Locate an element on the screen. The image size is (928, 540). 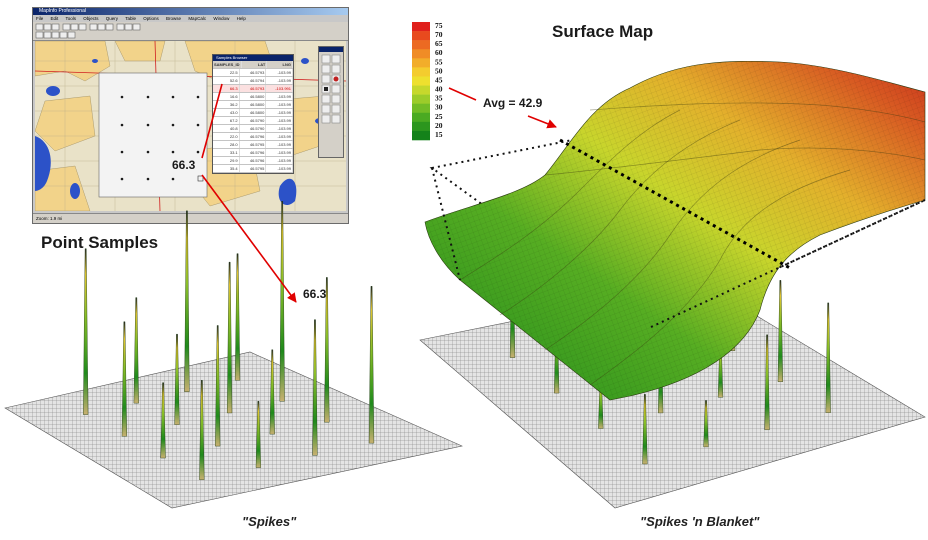
table-cell: 40.8 is located at coordinates (226, 128).